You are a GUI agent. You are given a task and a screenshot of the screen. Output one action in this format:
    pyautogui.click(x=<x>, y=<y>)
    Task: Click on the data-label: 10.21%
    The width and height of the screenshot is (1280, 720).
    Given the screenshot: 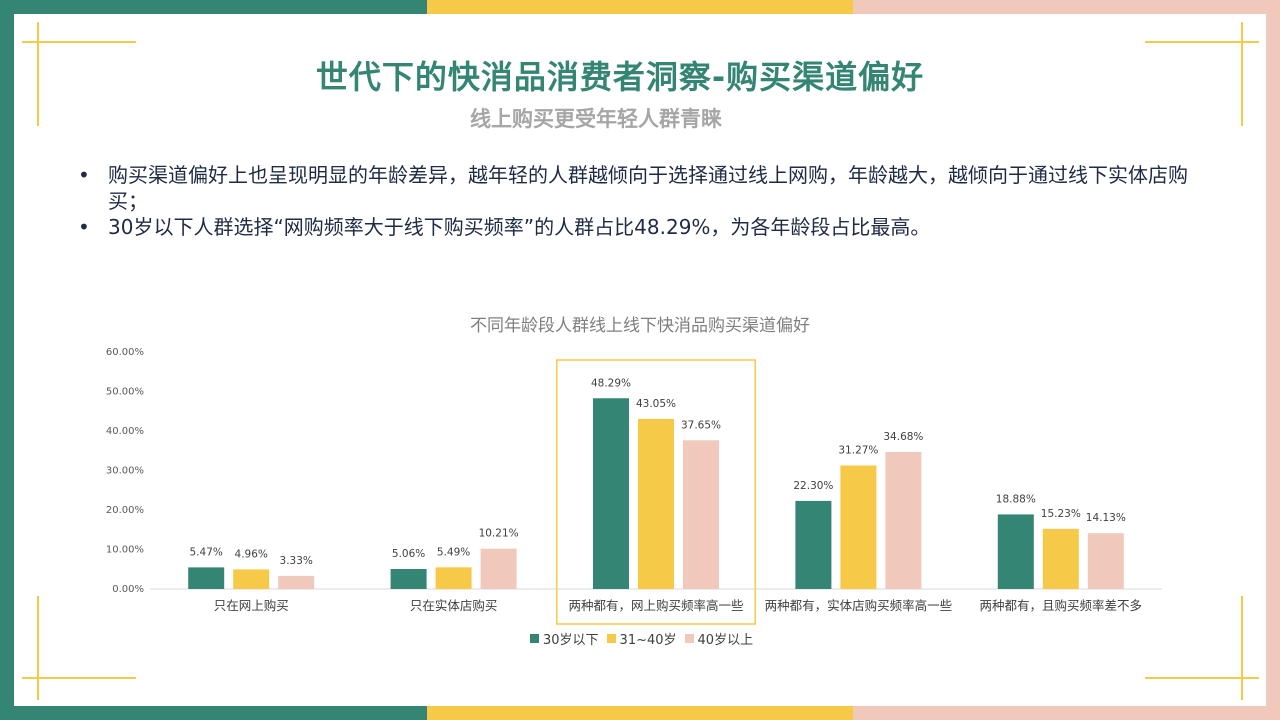 What is the action you would take?
    pyautogui.click(x=499, y=534)
    